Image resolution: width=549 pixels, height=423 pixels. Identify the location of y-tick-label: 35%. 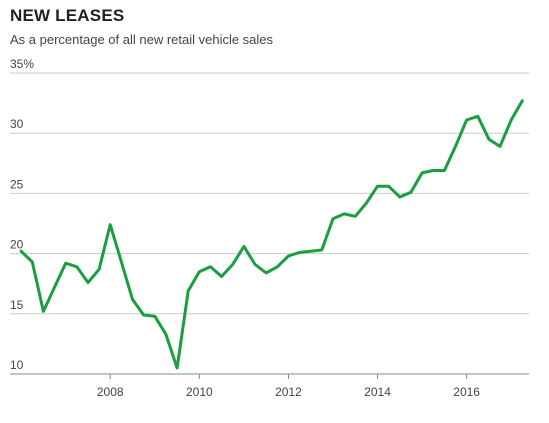
(22, 64).